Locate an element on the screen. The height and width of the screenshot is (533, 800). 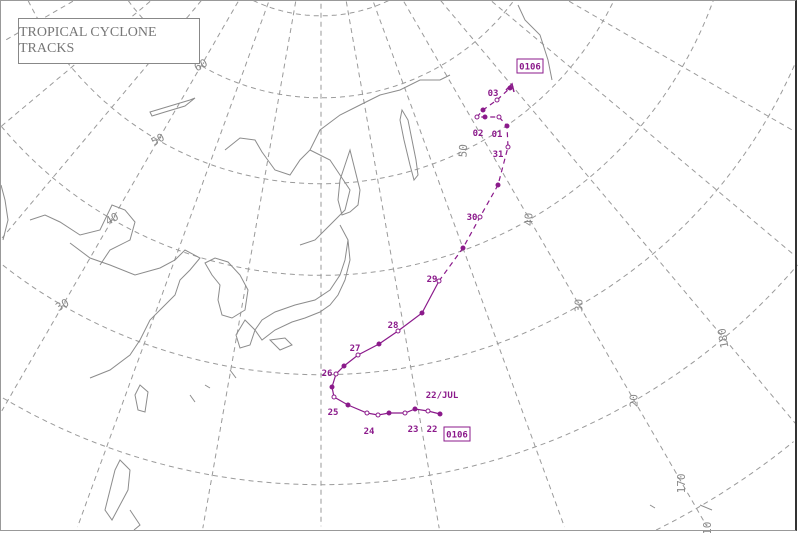
track-day-label: 01 is located at coordinates (497, 135).